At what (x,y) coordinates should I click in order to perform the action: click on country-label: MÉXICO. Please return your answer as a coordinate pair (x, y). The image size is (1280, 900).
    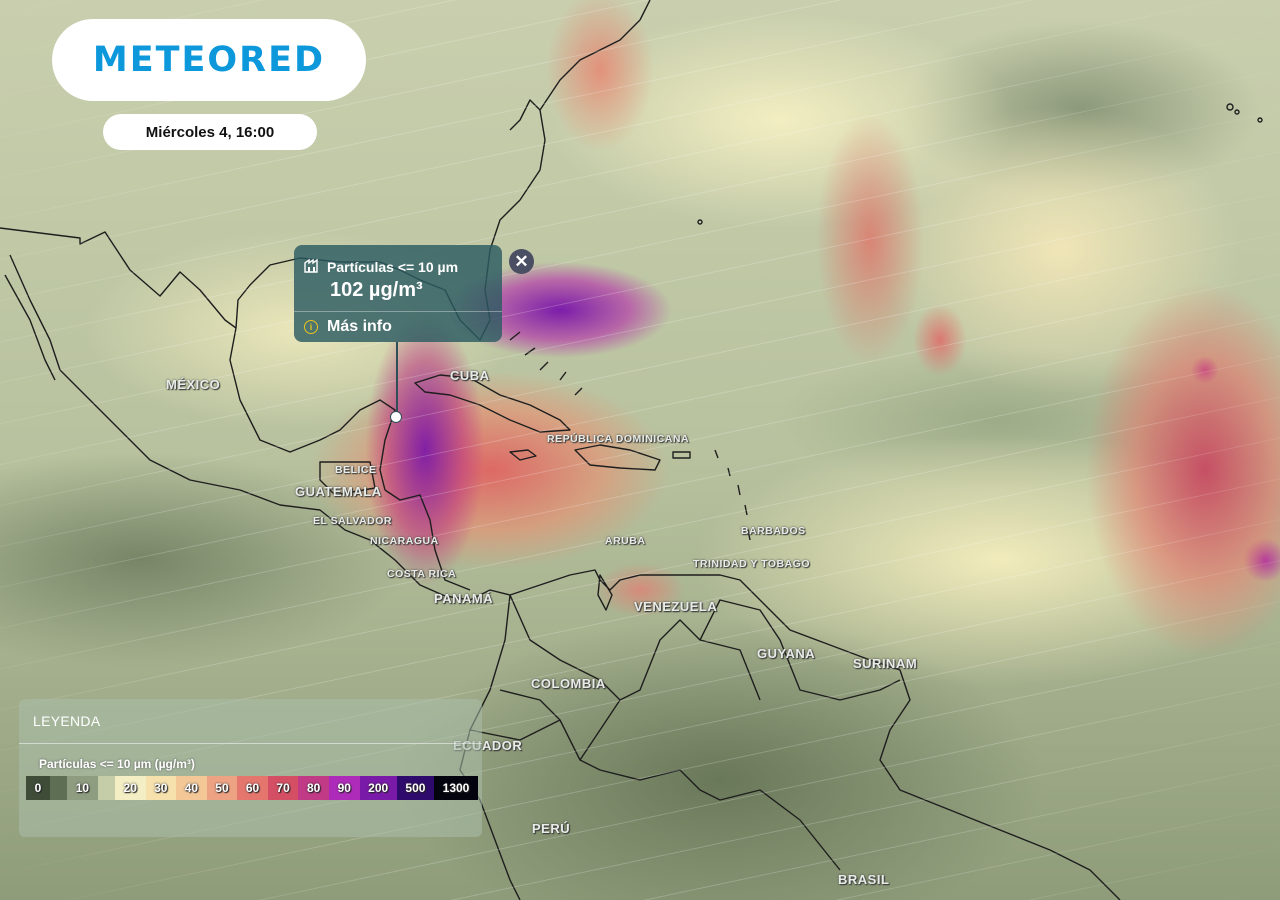
    Looking at the image, I should click on (193, 384).